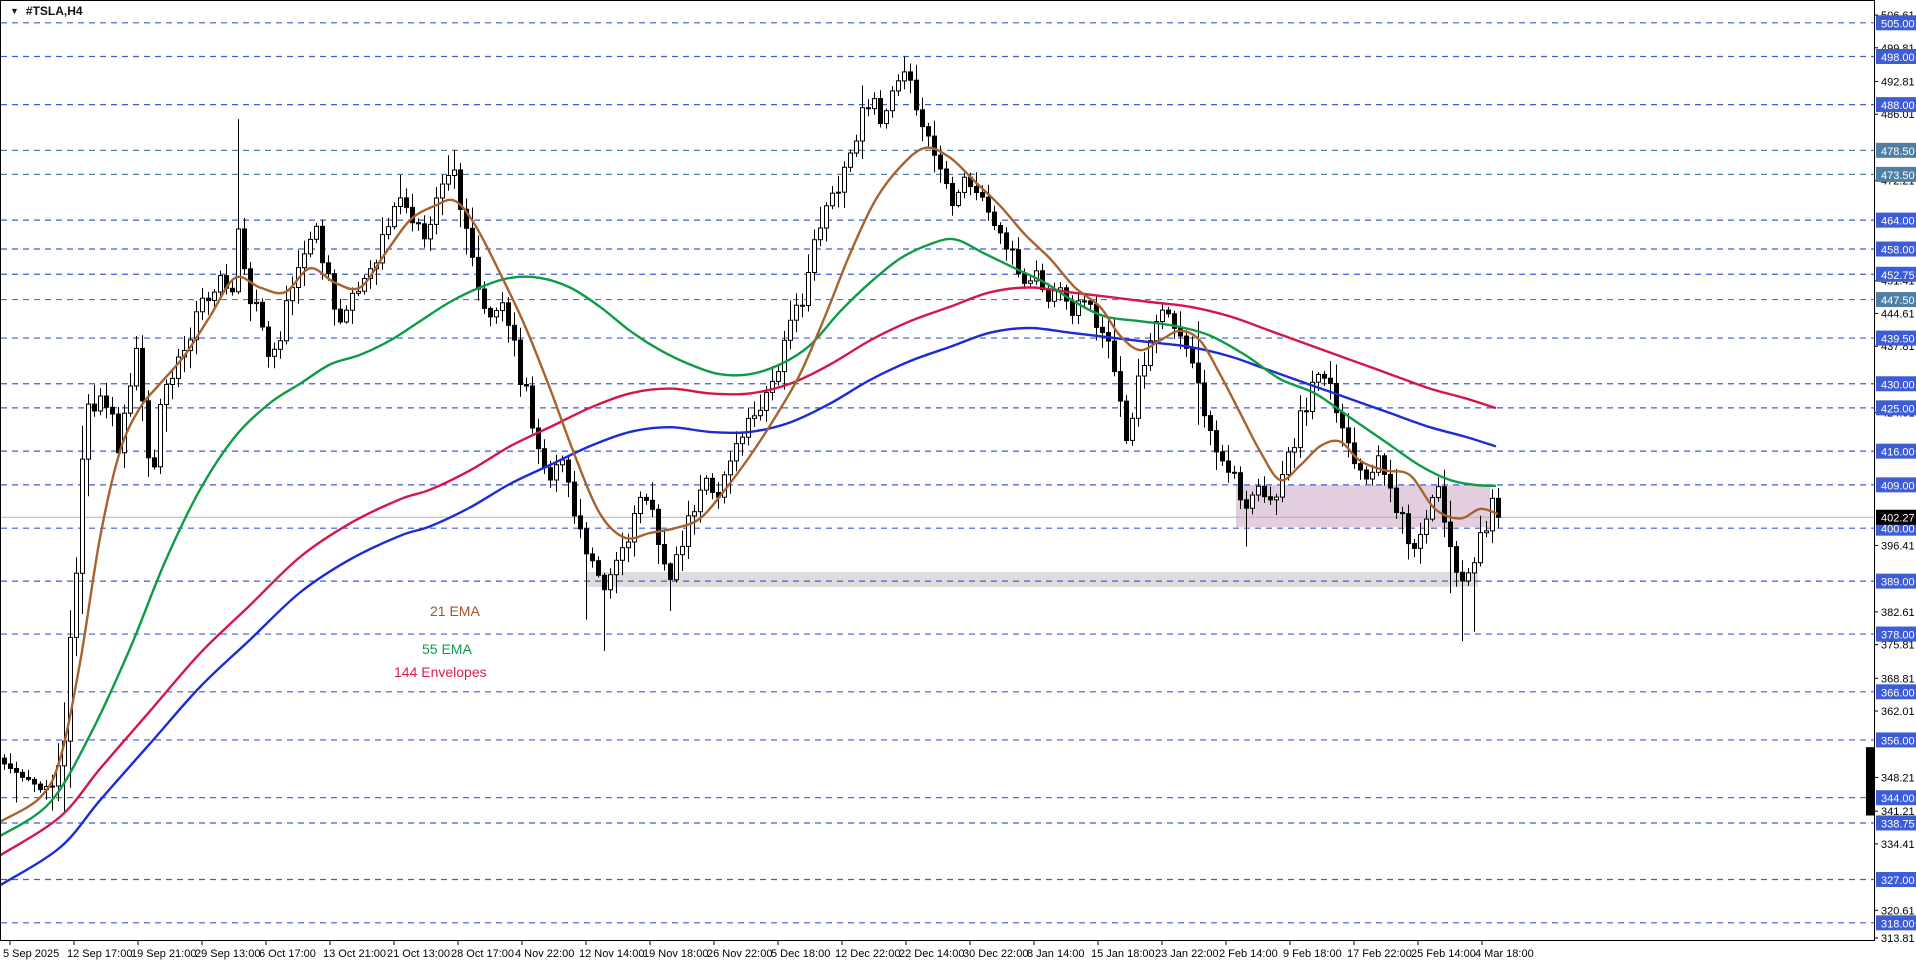  Describe the element at coordinates (1898, 340) in the screenshot. I see `price-level-badge-text: 439.50` at that location.